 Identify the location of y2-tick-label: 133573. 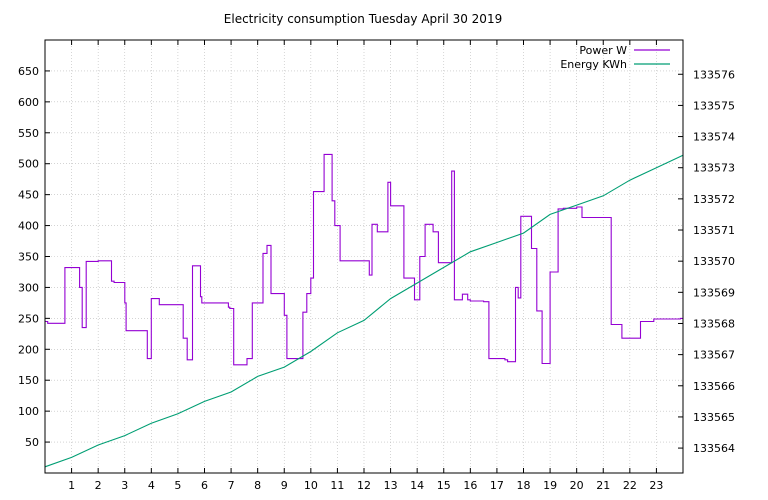
(714, 168).